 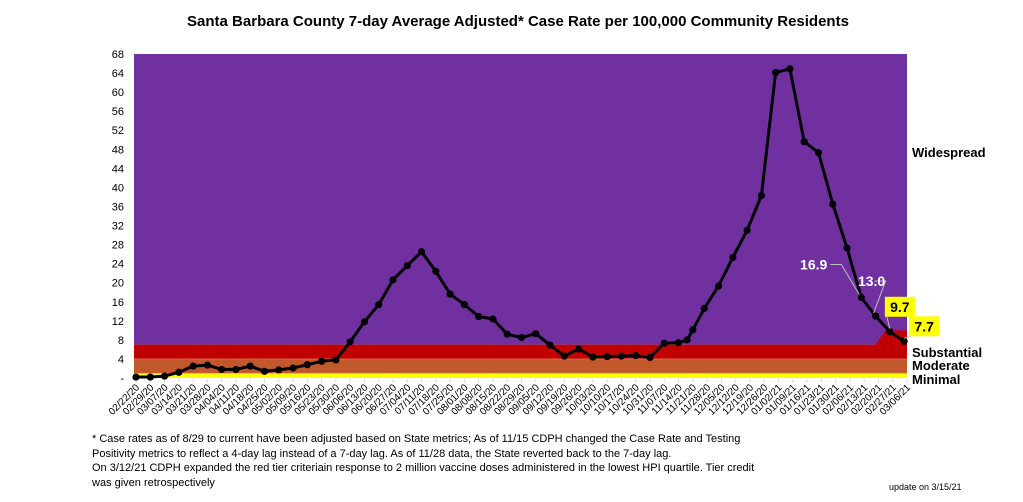 What do you see at coordinates (122, 379) in the screenshot?
I see `y-tick-label: -` at bounding box center [122, 379].